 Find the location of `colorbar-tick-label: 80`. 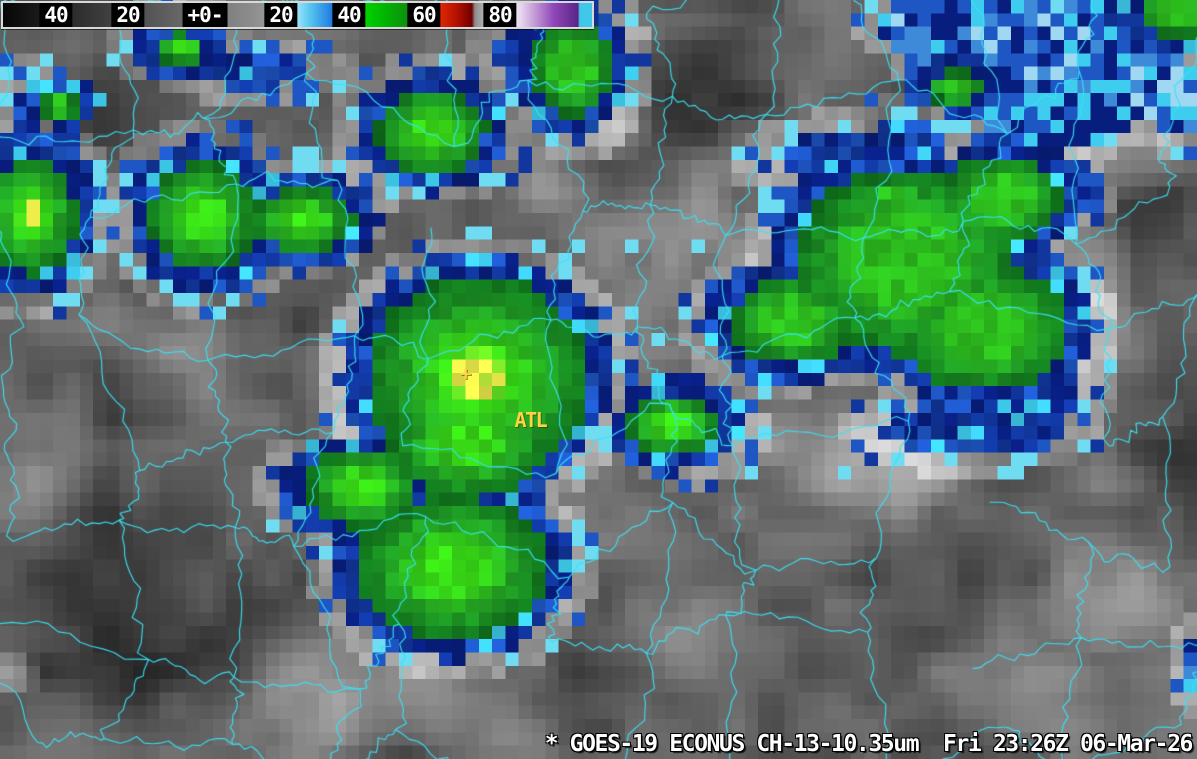

colorbar-tick-label: 80 is located at coordinates (500, 15).